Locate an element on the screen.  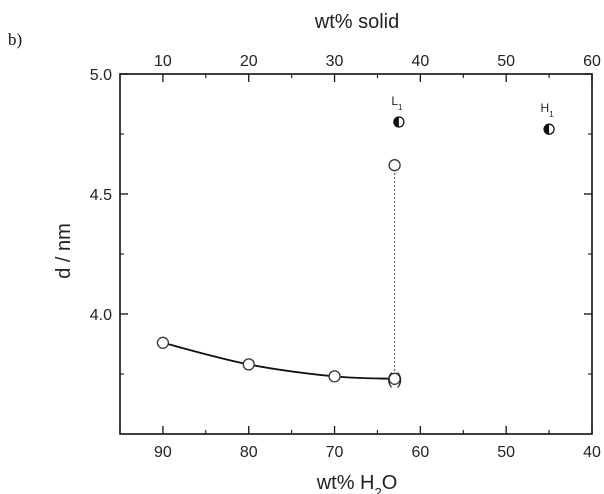
panel-label: b) is located at coordinates (15, 39).